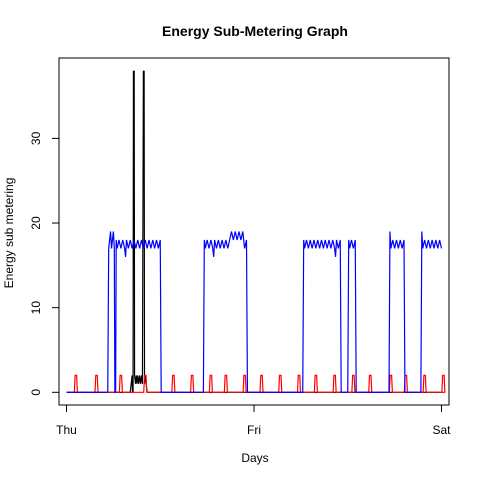  Describe the element at coordinates (36, 308) in the screenshot. I see `y-tick-label: 10` at that location.